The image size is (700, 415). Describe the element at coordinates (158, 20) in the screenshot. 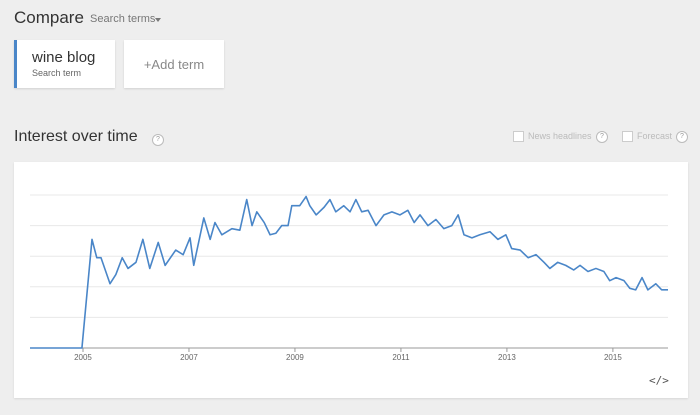

I see `menu-arrow` at that location.